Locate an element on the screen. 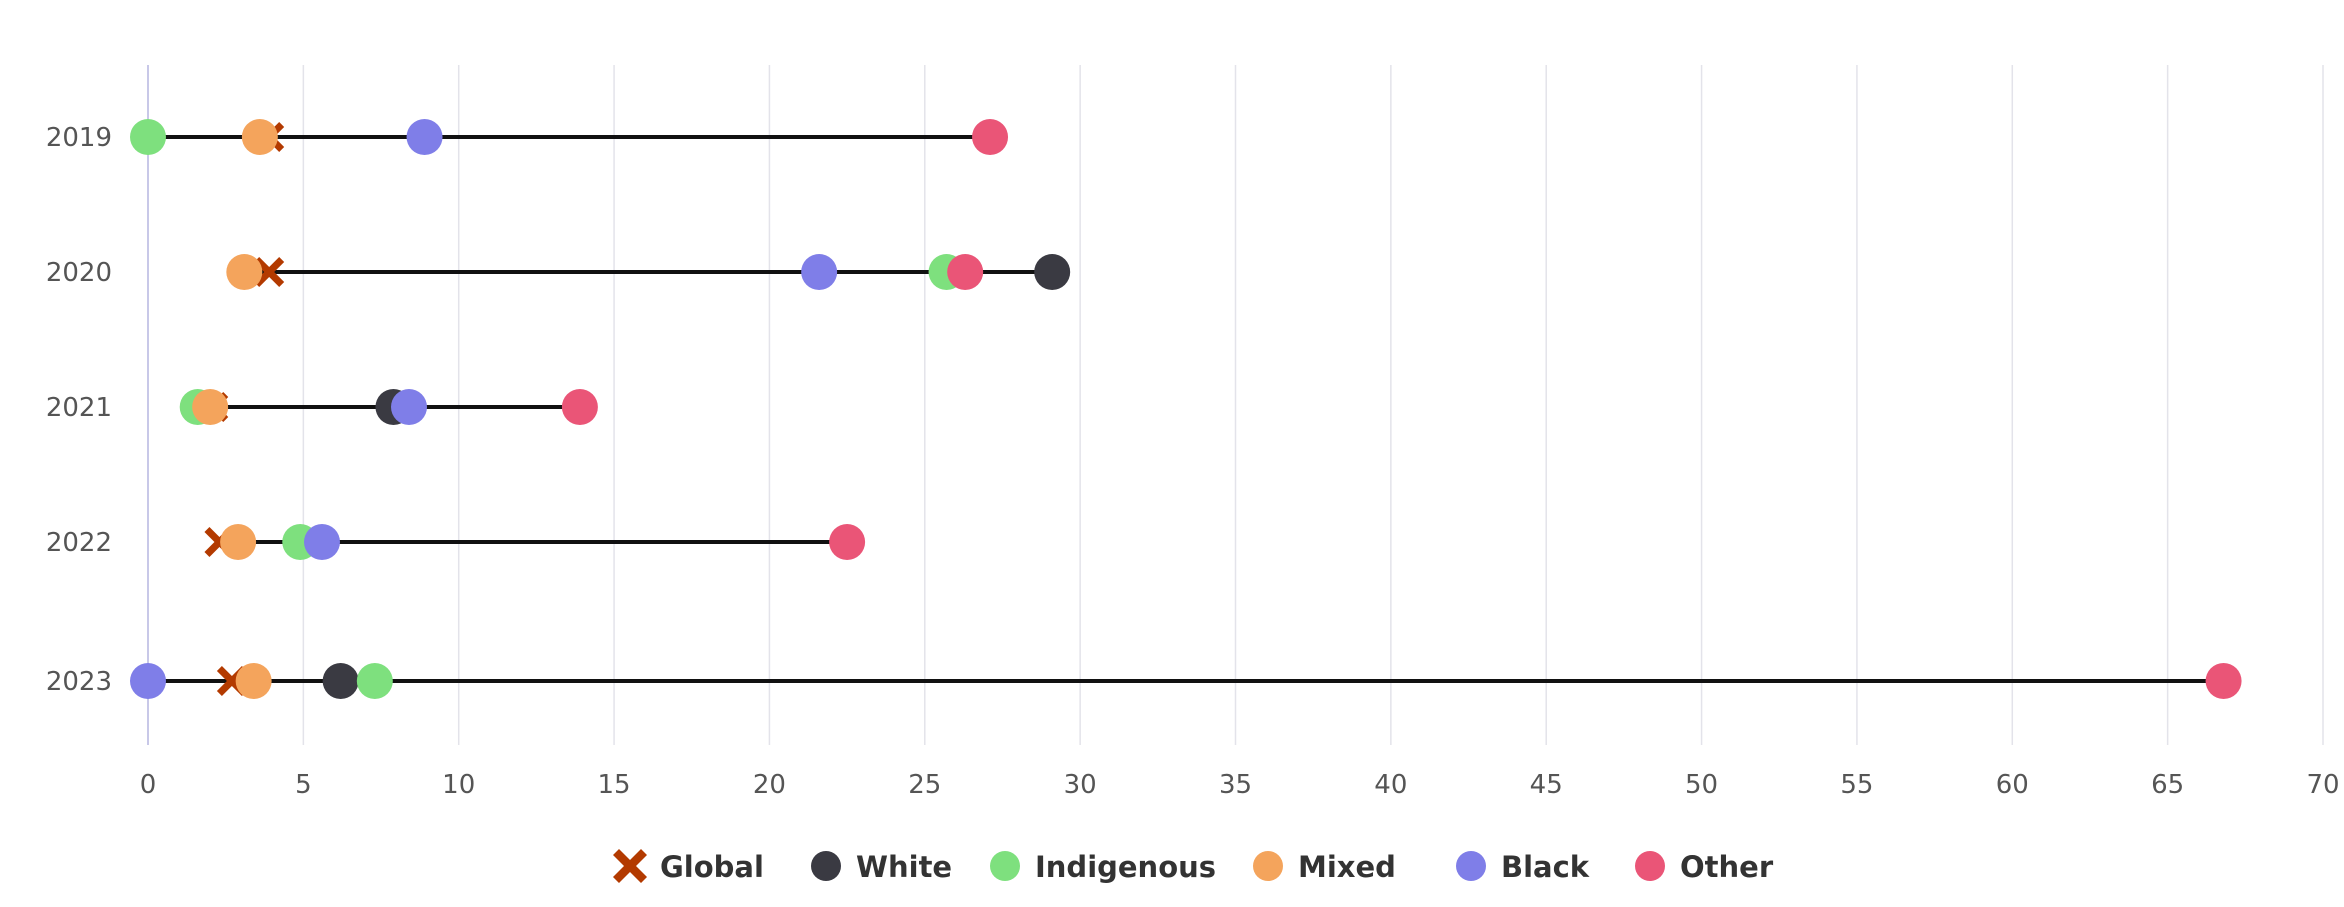 The image size is (2344, 907). legend-marker-black is located at coordinates (1471, 866).